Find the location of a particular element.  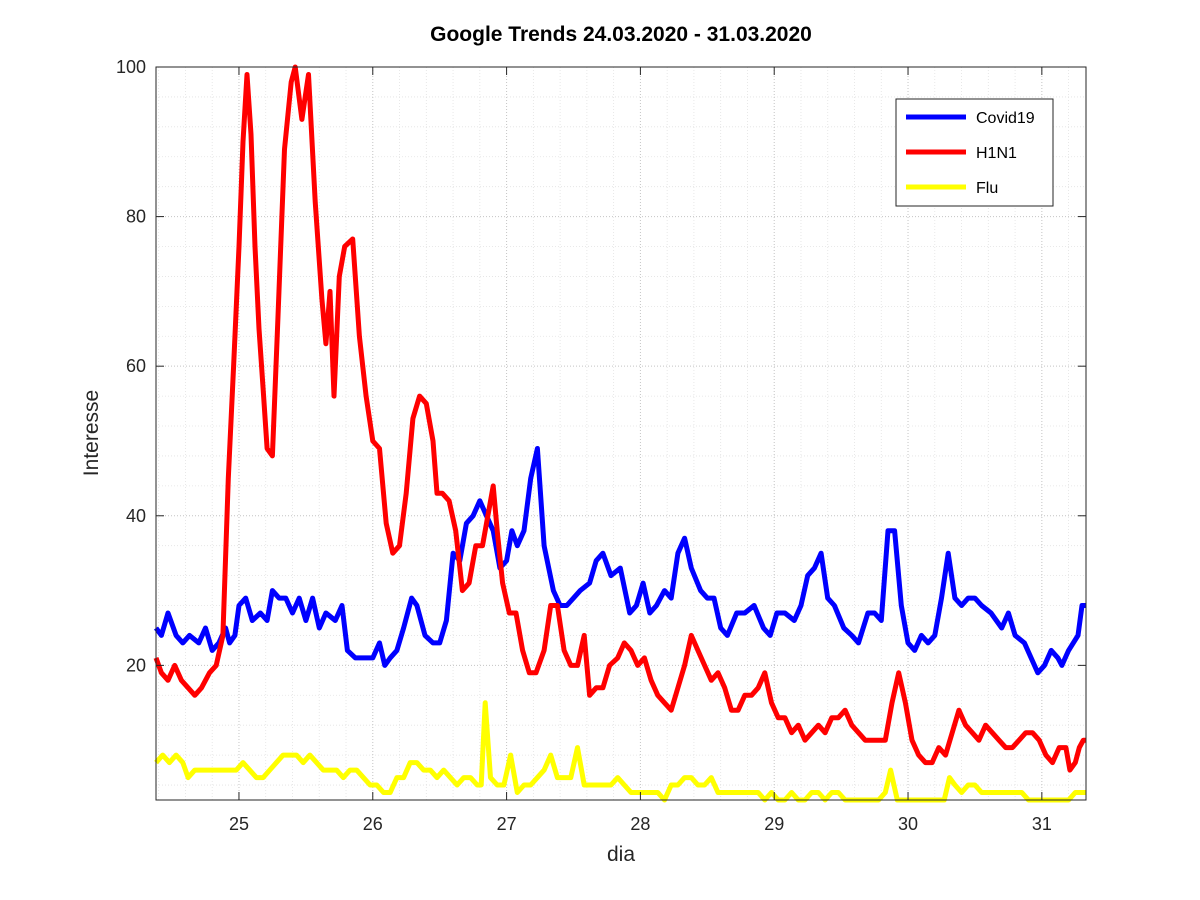

legend-label-flu: Flu is located at coordinates (987, 188).